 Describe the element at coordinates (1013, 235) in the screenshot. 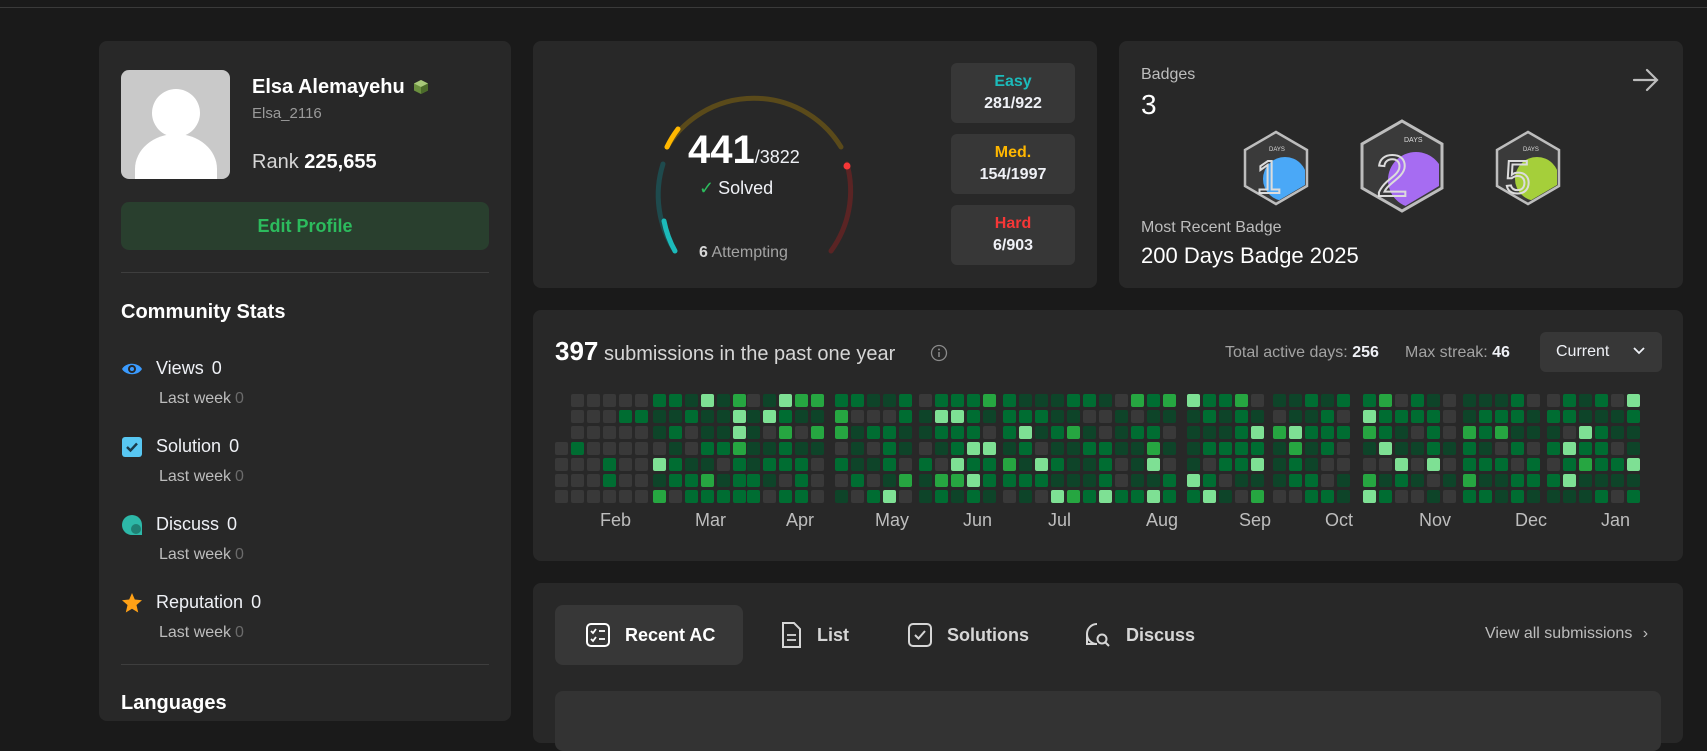

I see `difficulty-hard: Hard 6/903` at that location.